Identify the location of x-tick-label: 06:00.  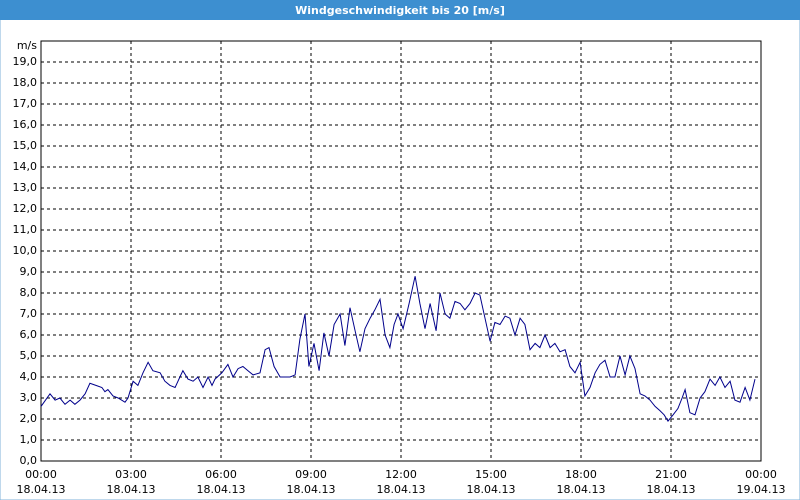
(221, 474).